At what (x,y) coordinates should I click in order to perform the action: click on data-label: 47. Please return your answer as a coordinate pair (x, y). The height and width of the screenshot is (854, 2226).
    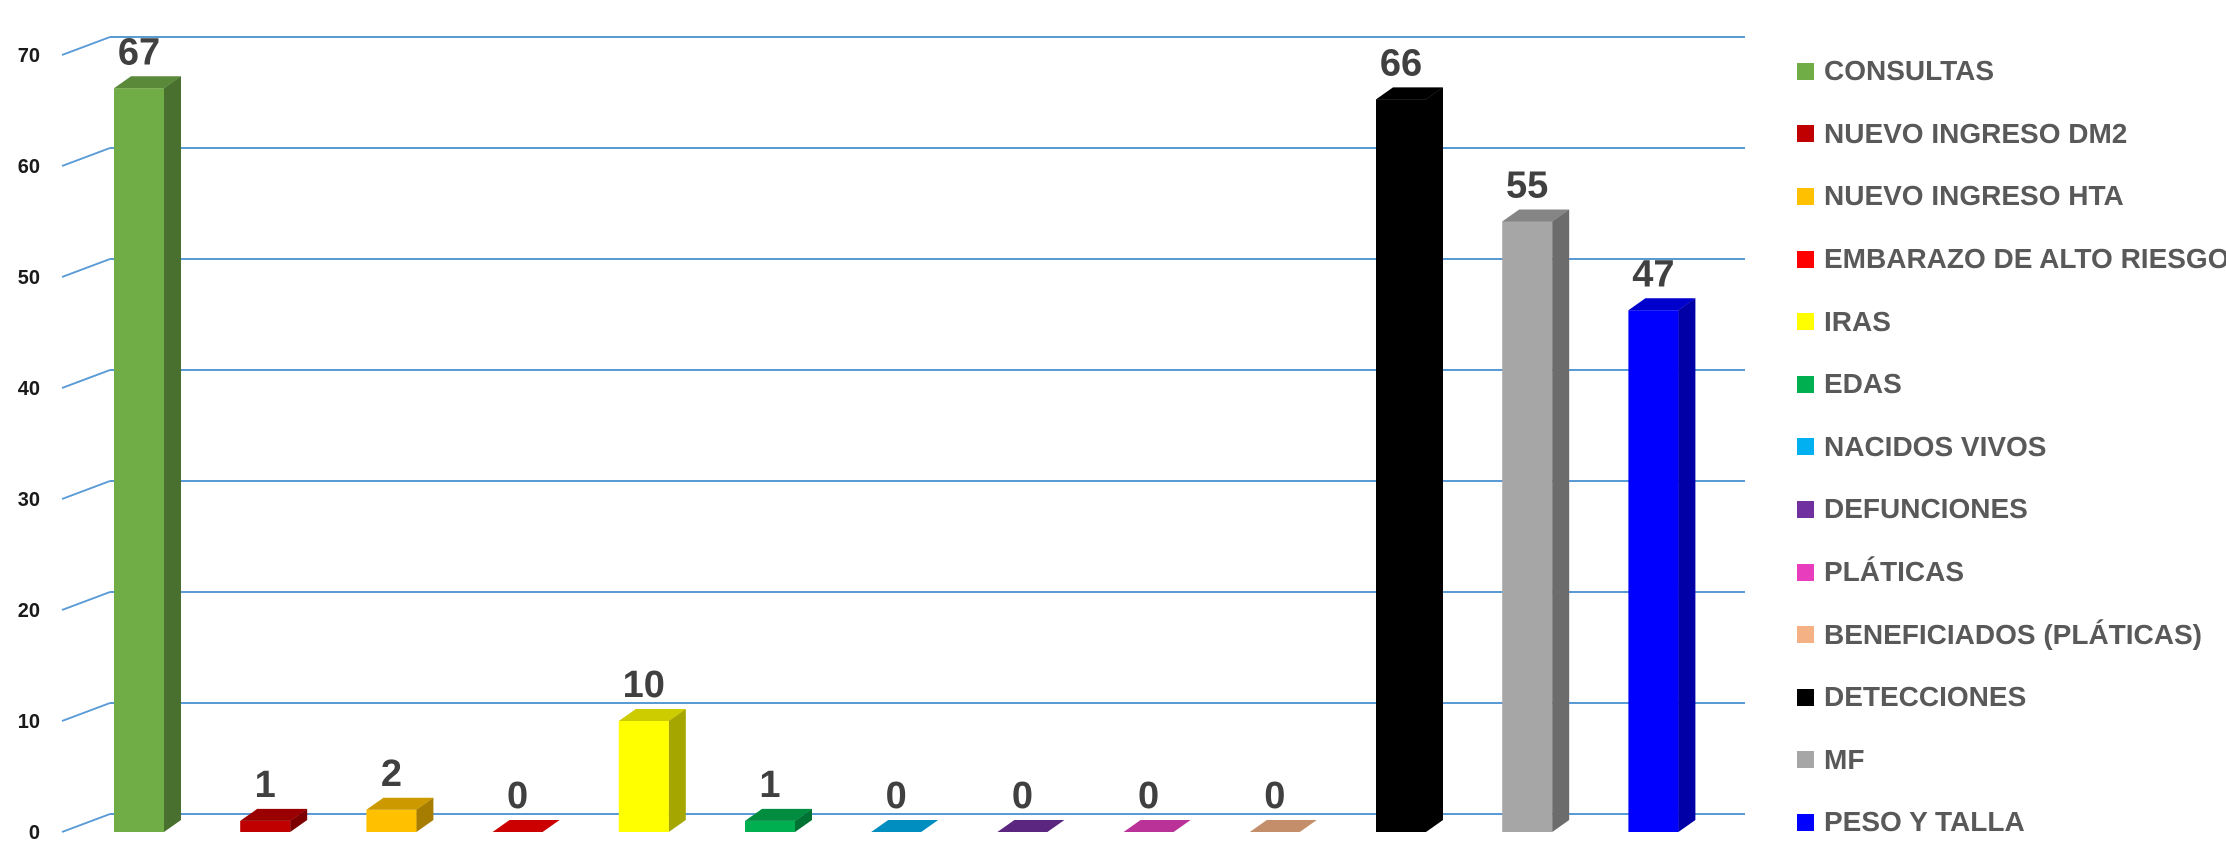
    Looking at the image, I should click on (1653, 274).